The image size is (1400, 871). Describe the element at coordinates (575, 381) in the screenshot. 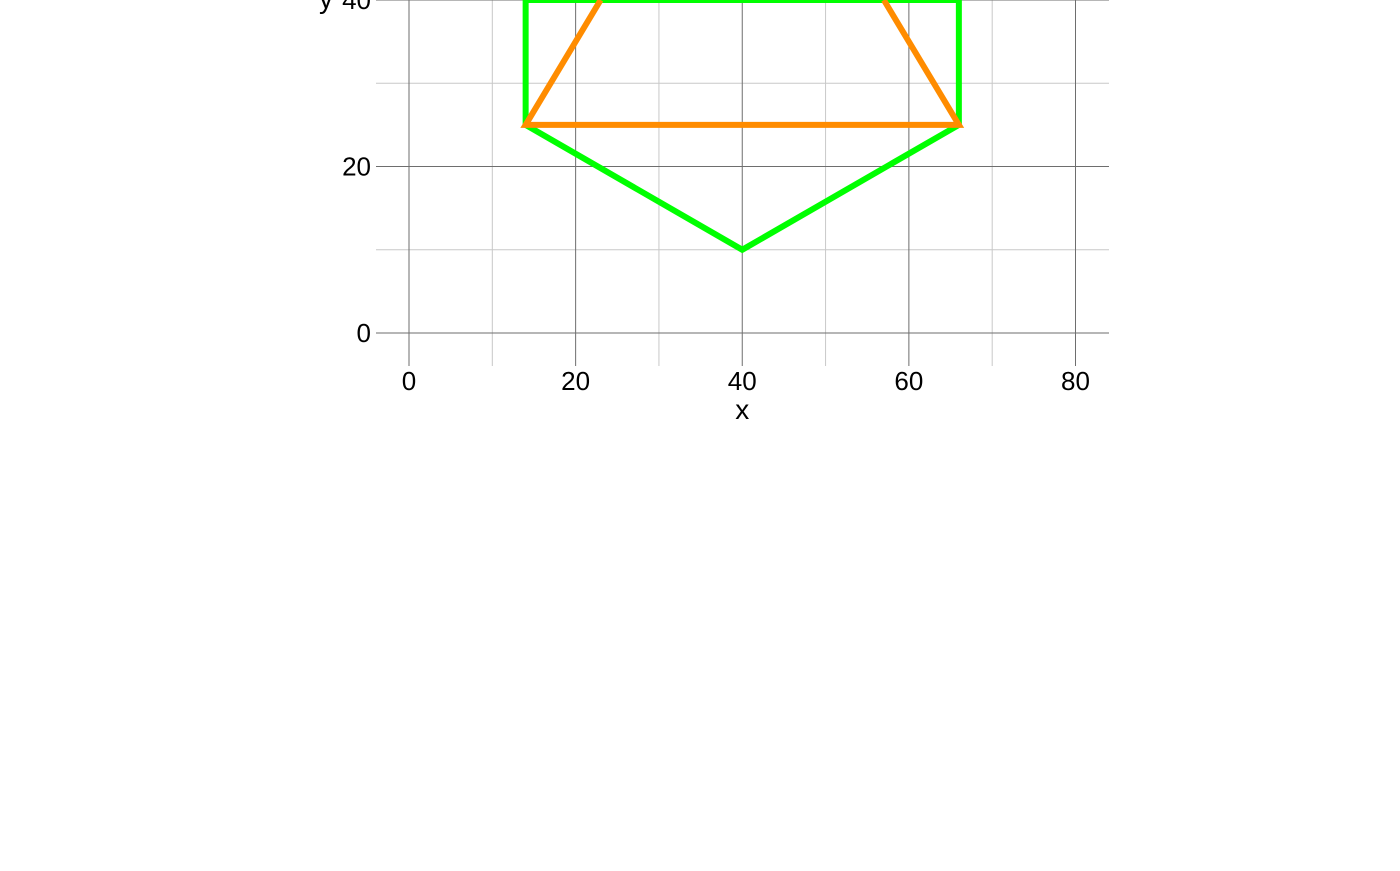

I see `x-tick-label: 20` at that location.